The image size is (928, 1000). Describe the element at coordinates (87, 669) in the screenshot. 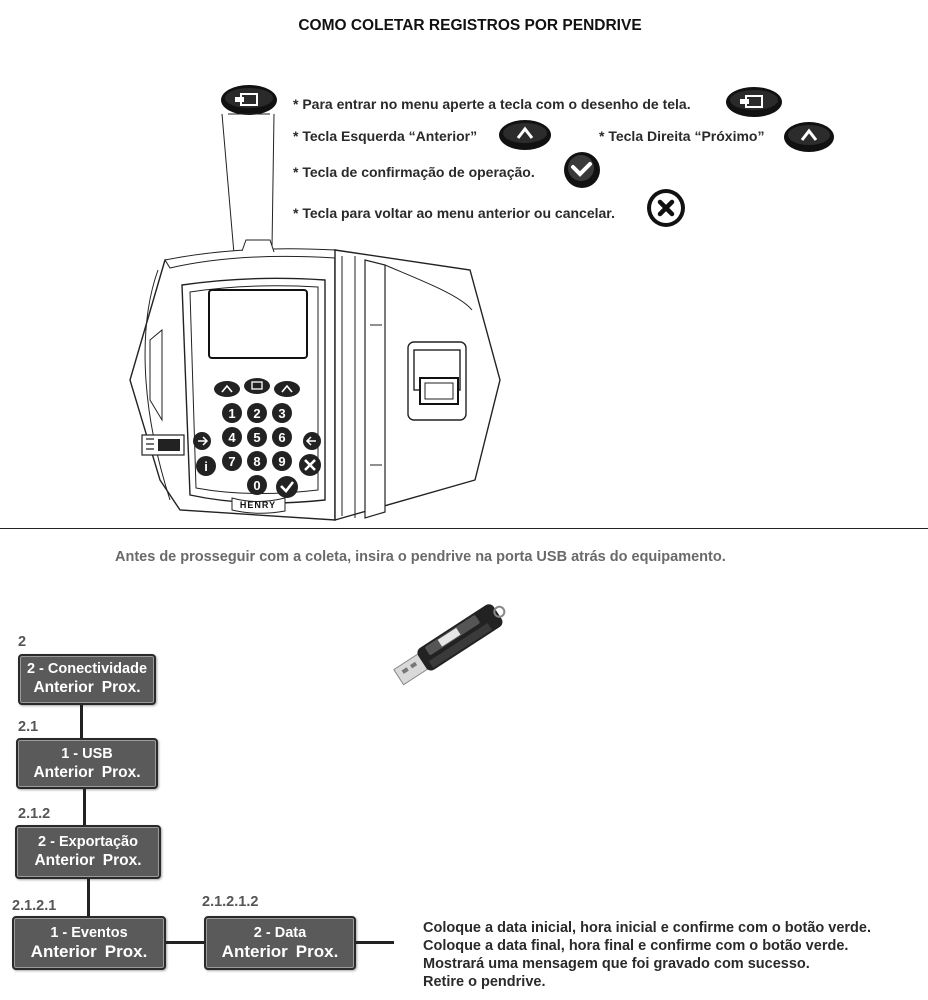

I see `menu-title: 2 - Conectividade` at that location.